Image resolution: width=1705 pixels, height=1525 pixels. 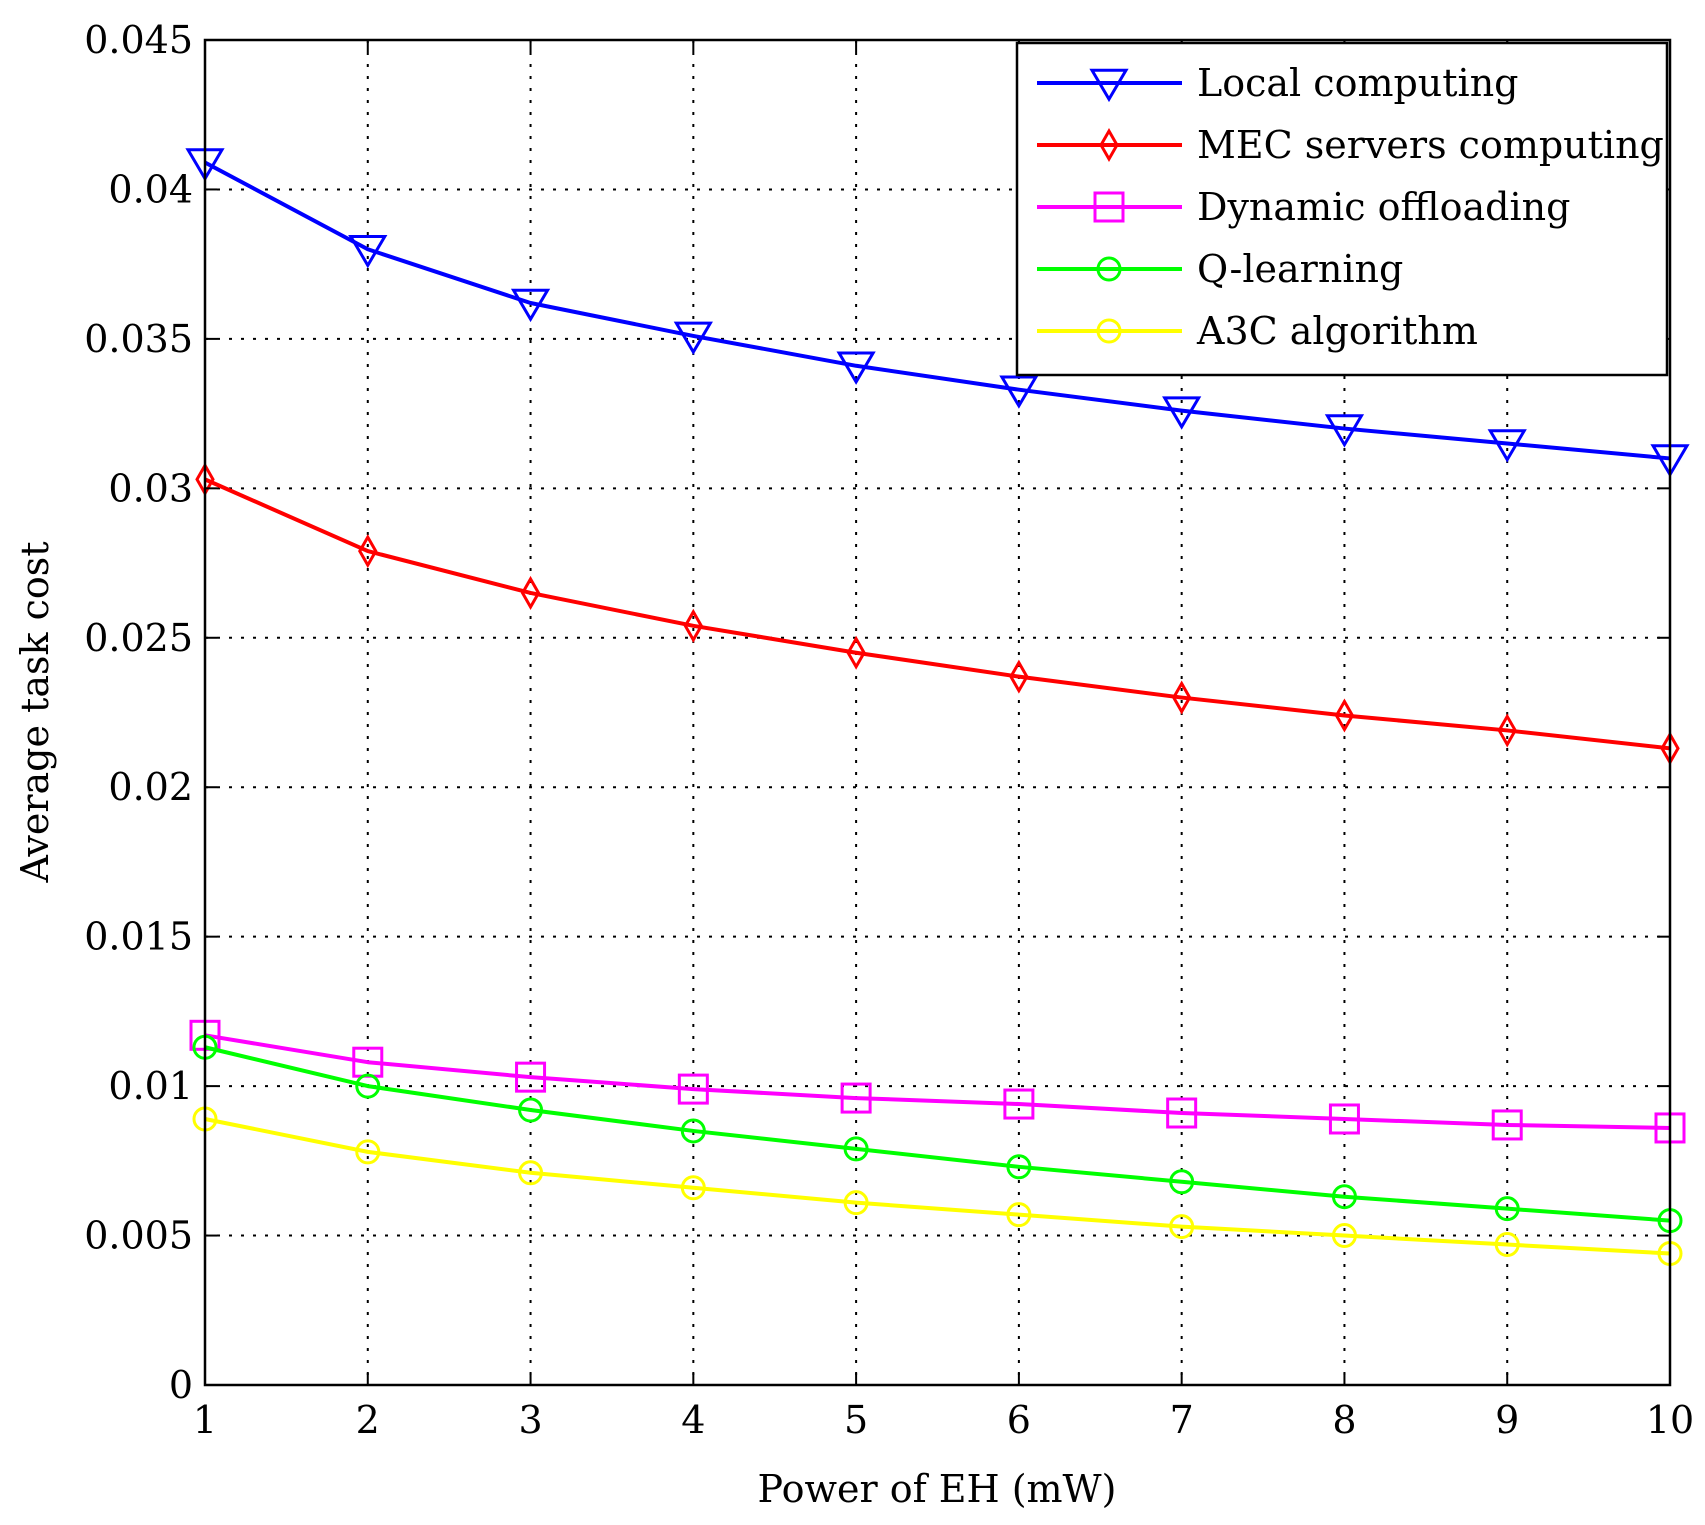 I want to click on x-tick-label: 1, so click(x=205, y=1420).